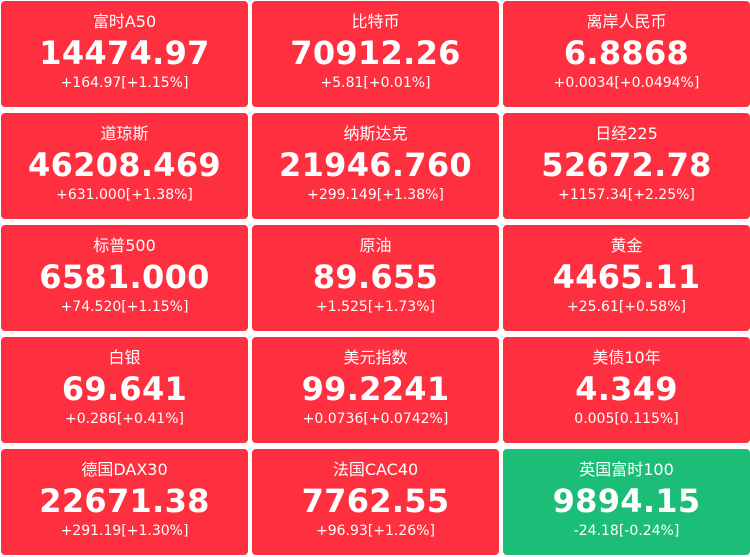 This screenshot has width=750, height=557. I want to click on quote-price: 21946.760, so click(375, 165).